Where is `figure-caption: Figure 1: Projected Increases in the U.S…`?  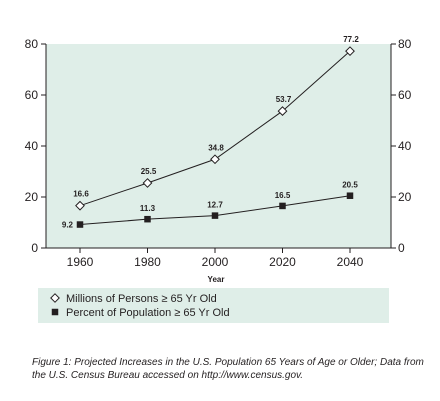 figure-caption: Figure 1: Projected Increases in the U.S… is located at coordinates (228, 369).